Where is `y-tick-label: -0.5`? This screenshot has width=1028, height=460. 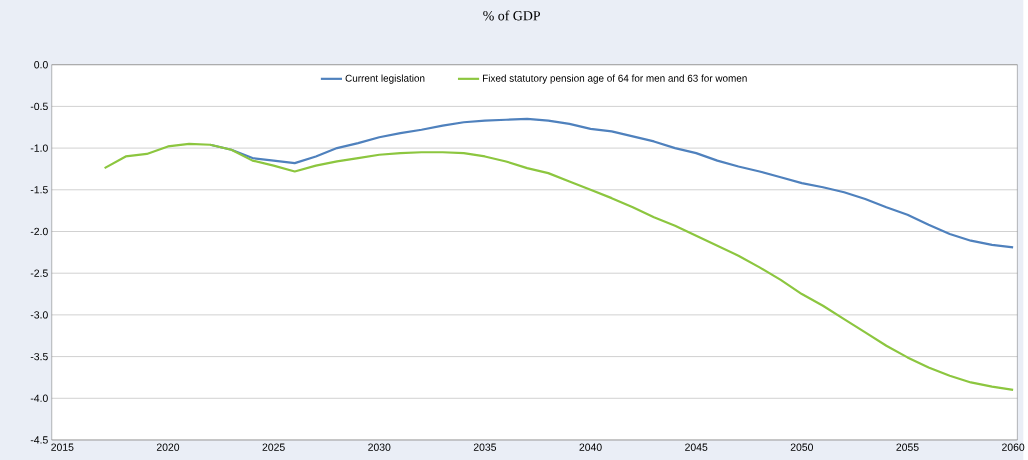 y-tick-label: -0.5 is located at coordinates (39, 106).